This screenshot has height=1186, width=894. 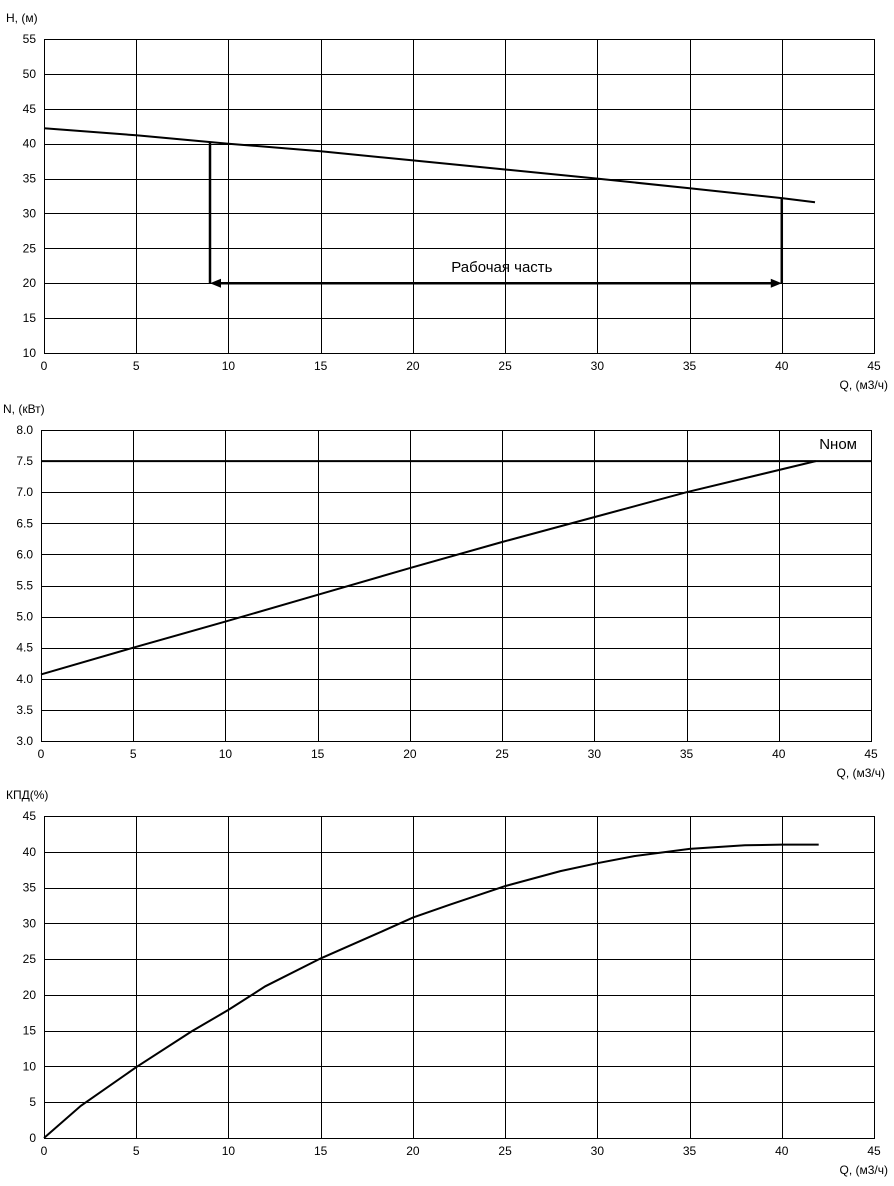 What do you see at coordinates (838, 444) in the screenshot?
I see `power-nominal-label: Nном` at bounding box center [838, 444].